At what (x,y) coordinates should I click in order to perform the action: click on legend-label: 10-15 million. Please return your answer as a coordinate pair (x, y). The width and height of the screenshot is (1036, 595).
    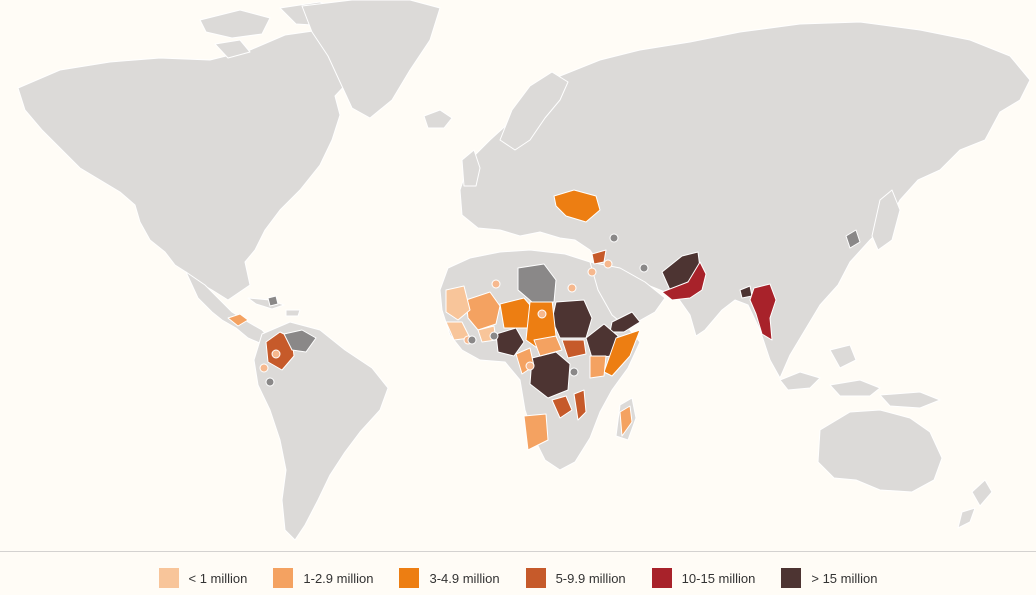
    Looking at the image, I should click on (718, 578).